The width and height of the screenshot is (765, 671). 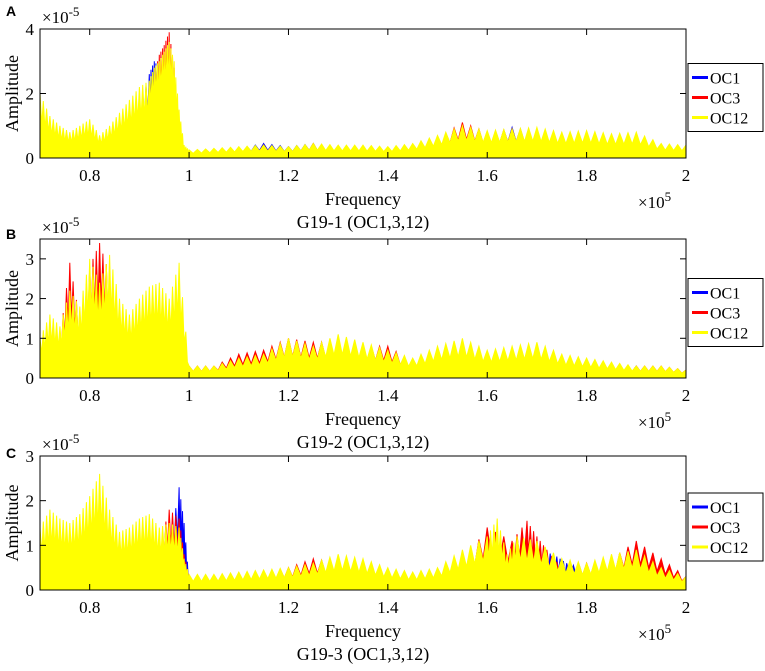 What do you see at coordinates (363, 442) in the screenshot?
I see `chart-title: G19-2 (OC1,3,12)` at bounding box center [363, 442].